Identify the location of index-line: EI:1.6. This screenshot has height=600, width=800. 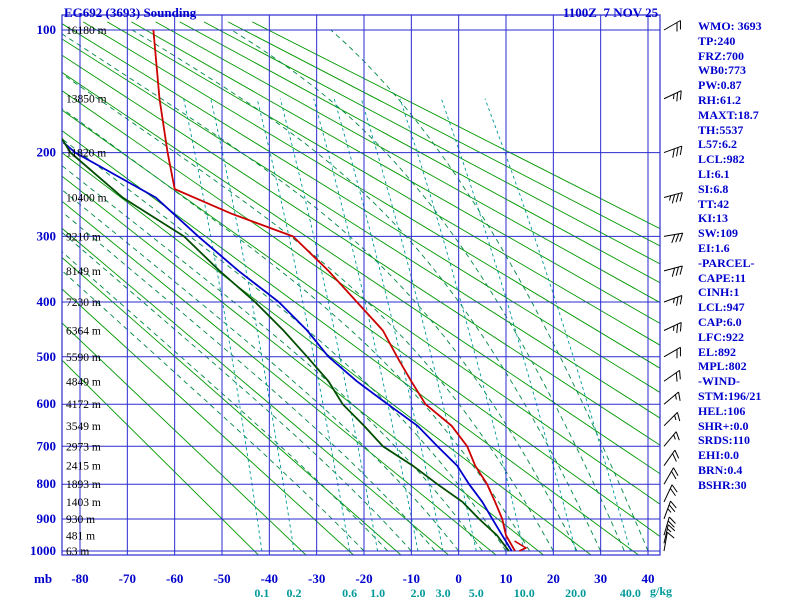
(714, 247).